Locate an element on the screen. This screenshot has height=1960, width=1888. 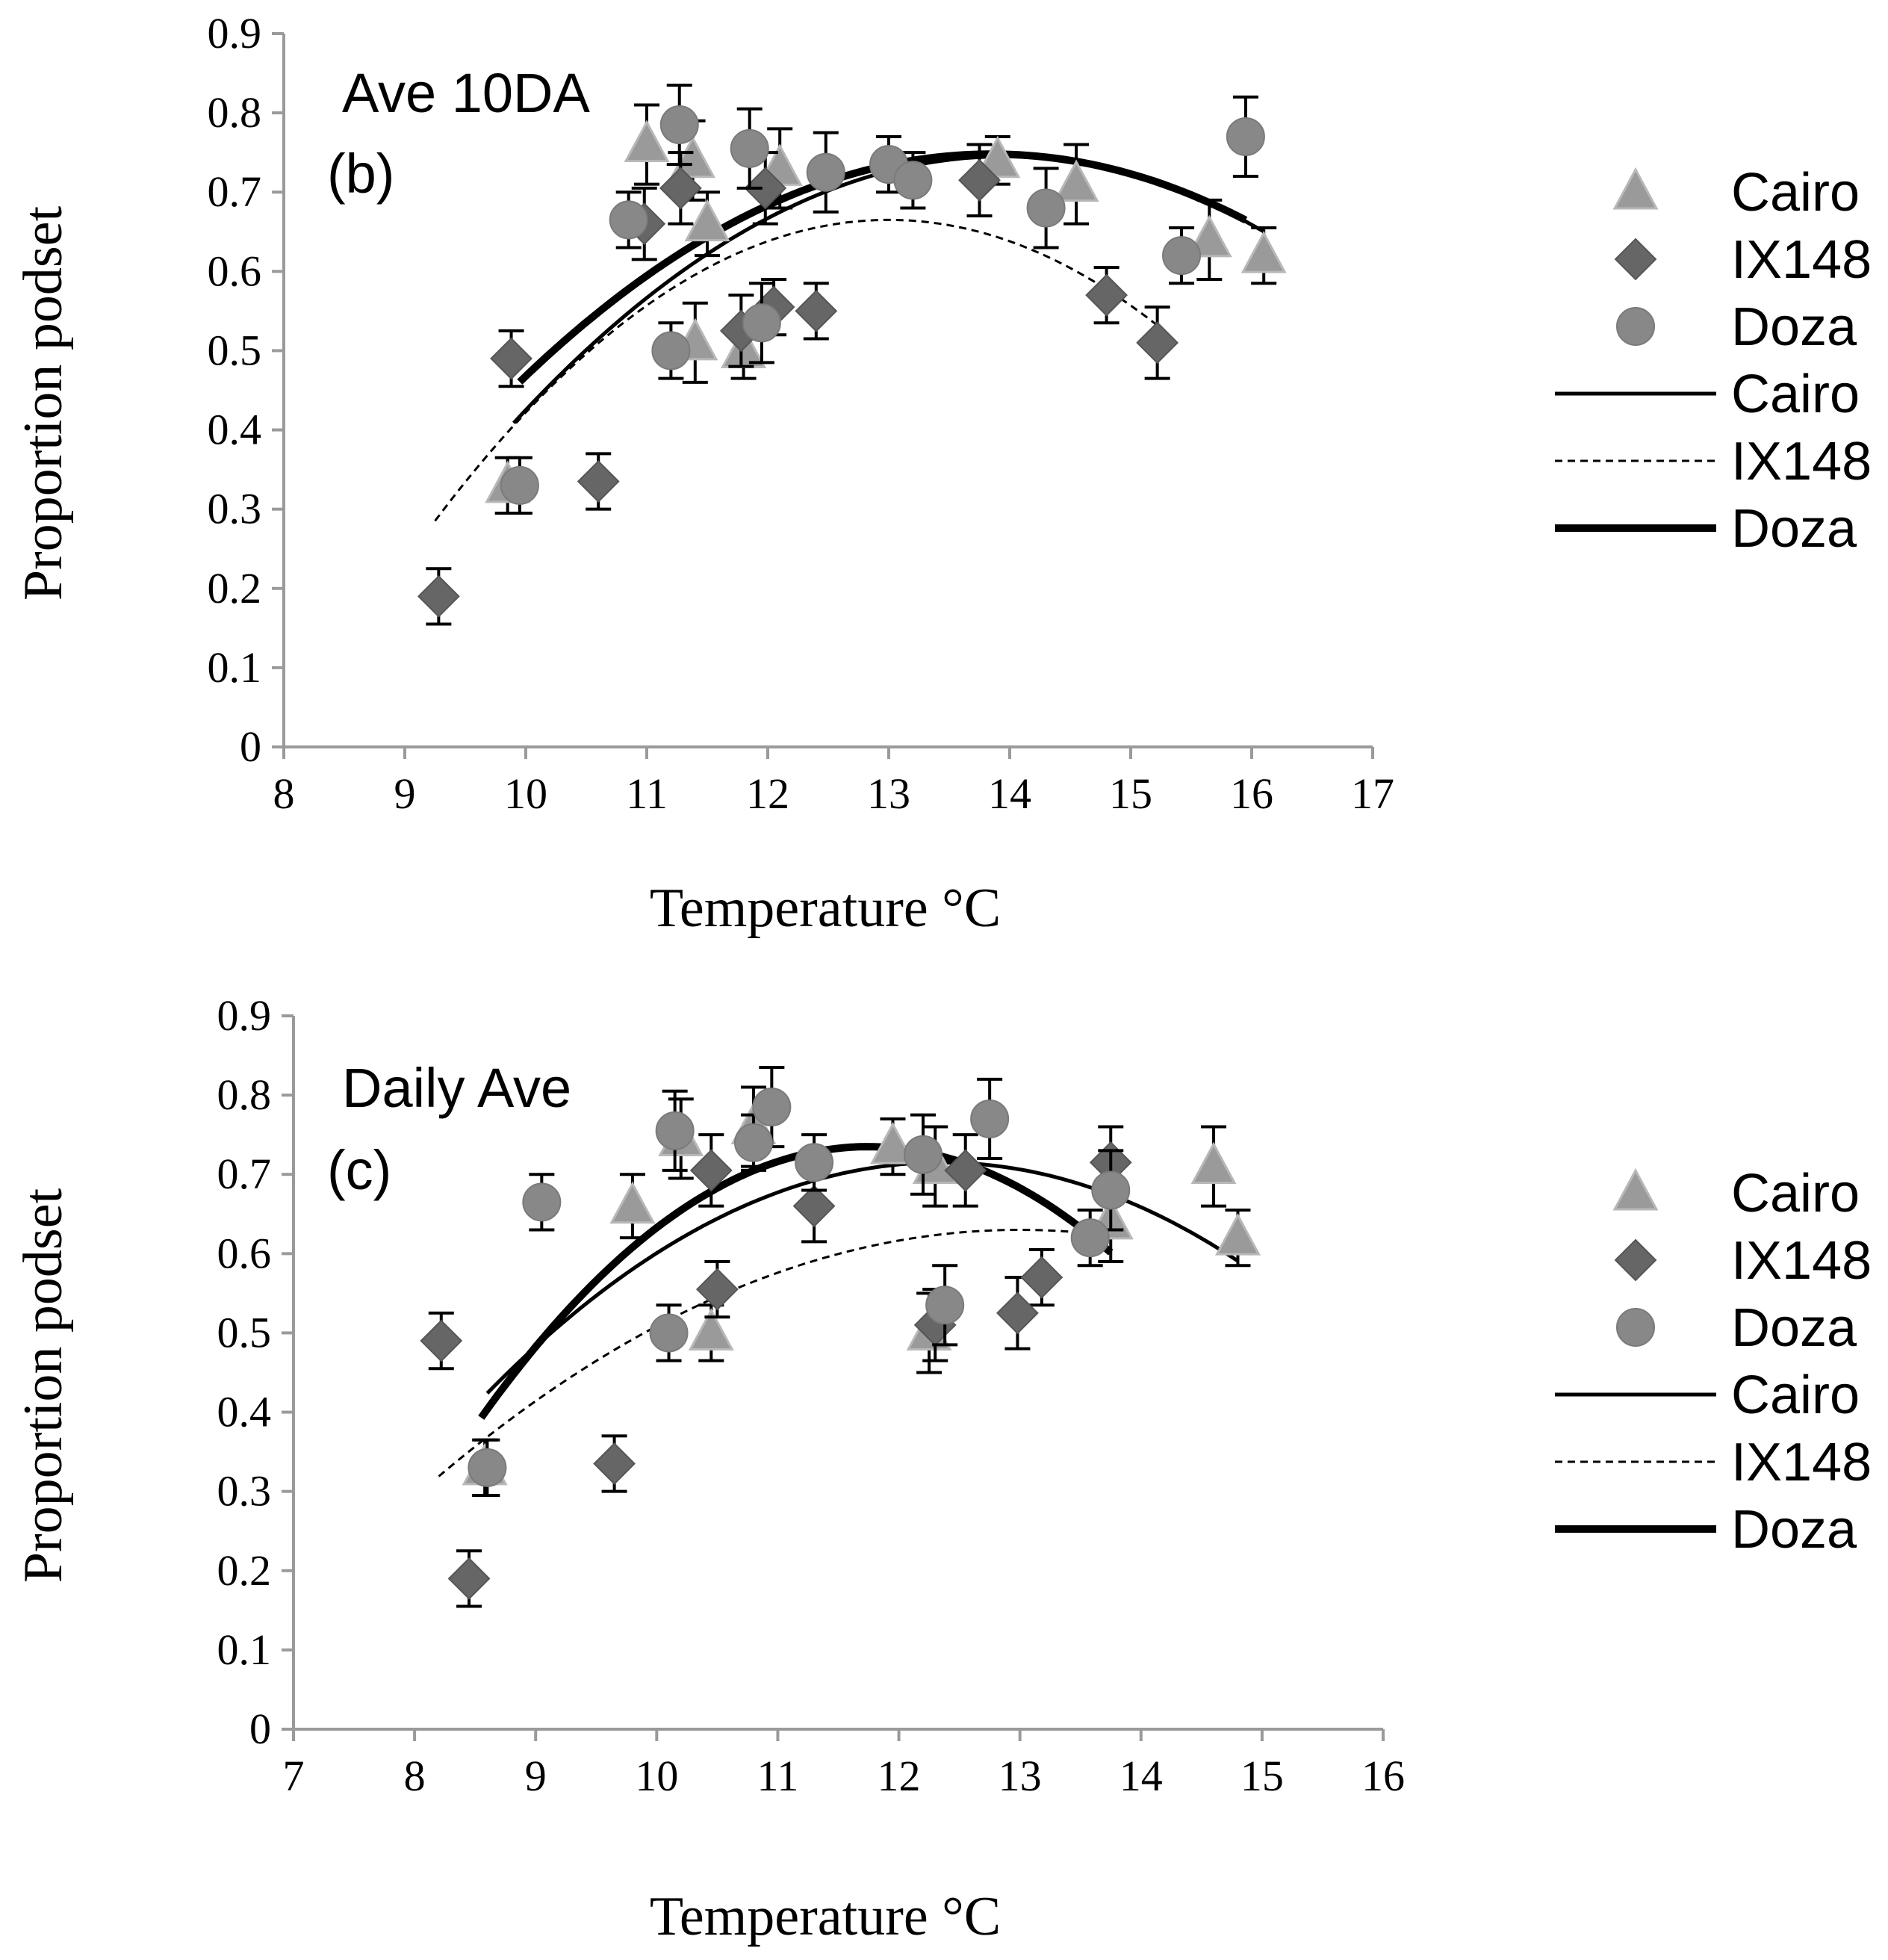
panel-b-x-tick-label: 12 is located at coordinates (767, 794).